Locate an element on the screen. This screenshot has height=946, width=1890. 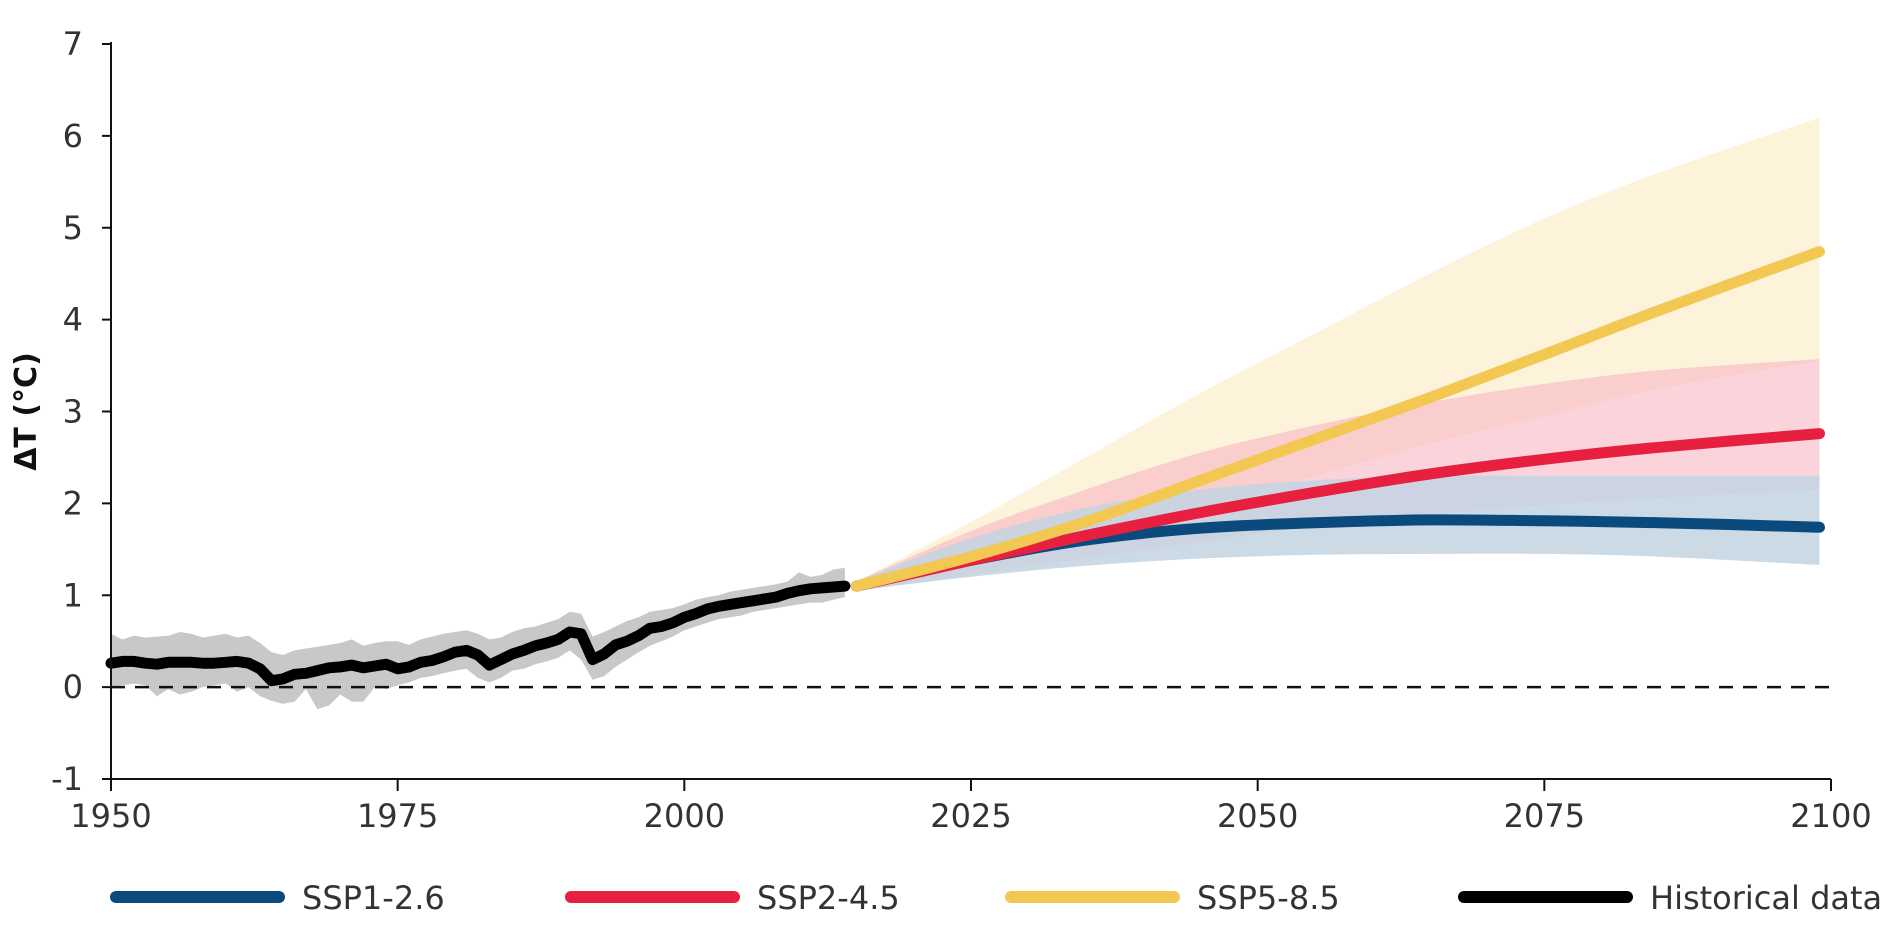
x-tick-label: 2050 is located at coordinates (1257, 816).